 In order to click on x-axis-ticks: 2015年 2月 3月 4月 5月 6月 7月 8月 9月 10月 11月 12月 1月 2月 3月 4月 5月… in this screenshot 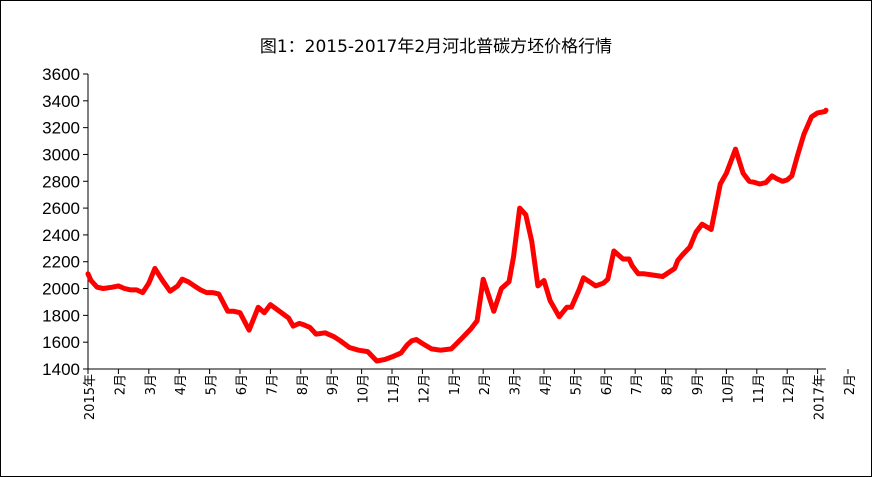, I will do `click(470, 394)`.